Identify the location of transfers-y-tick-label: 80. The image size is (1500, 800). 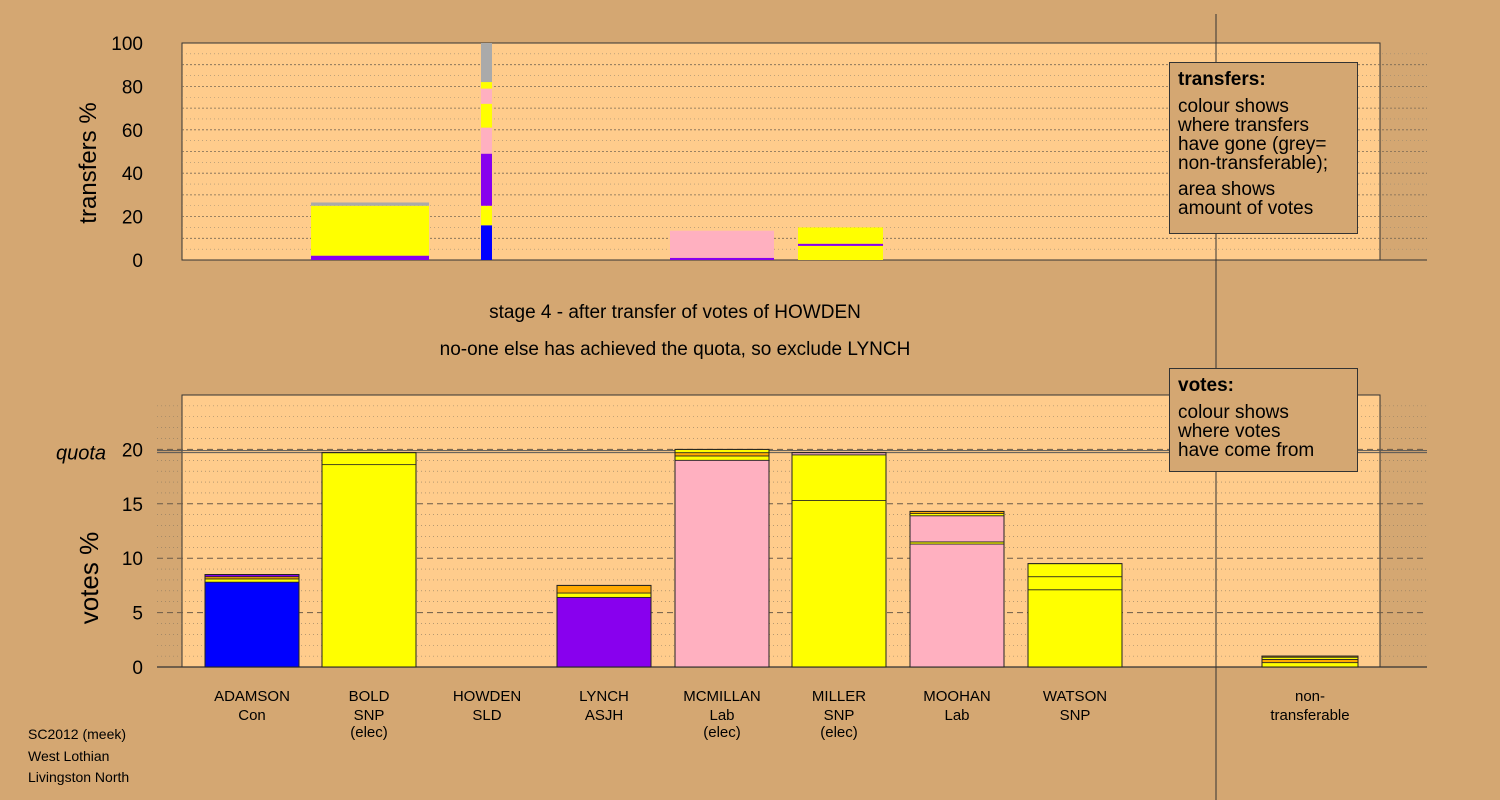
(132, 87).